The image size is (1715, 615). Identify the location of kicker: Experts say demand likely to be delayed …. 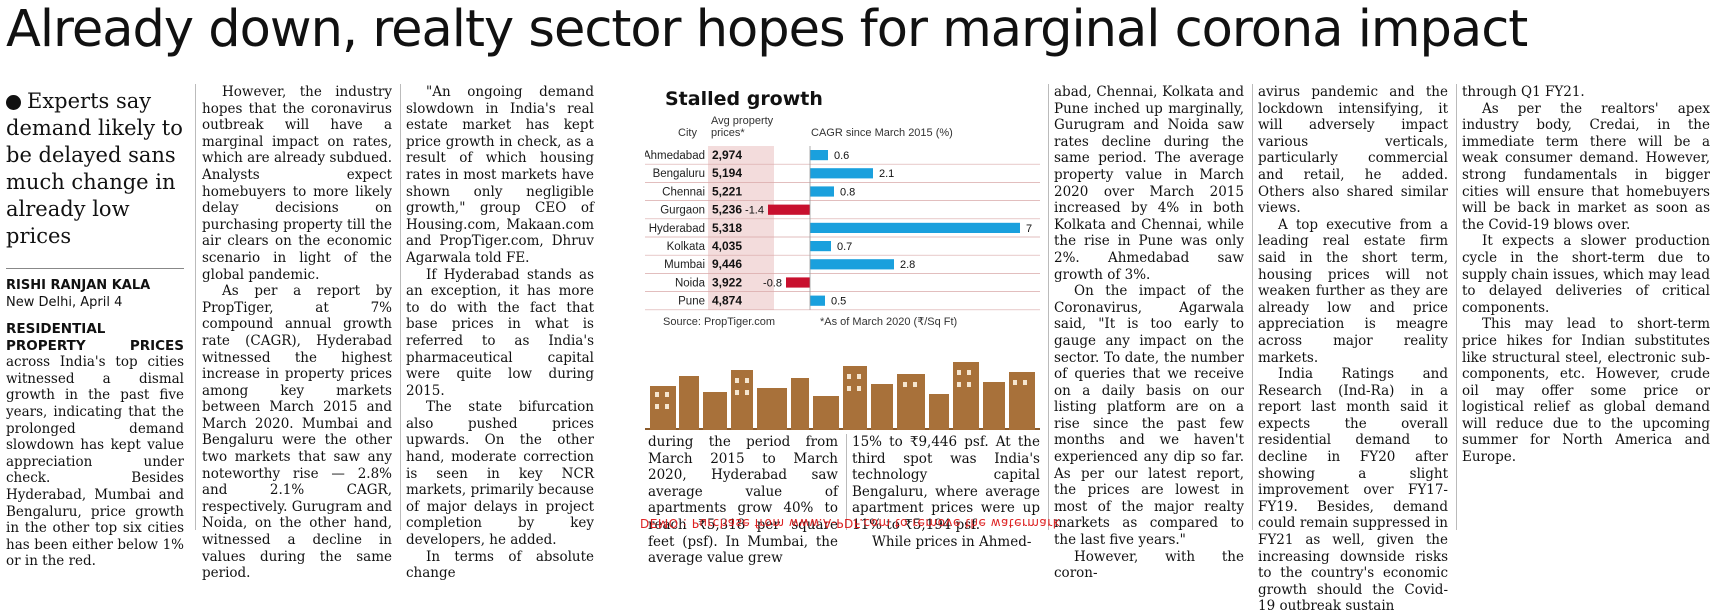
(95, 169).